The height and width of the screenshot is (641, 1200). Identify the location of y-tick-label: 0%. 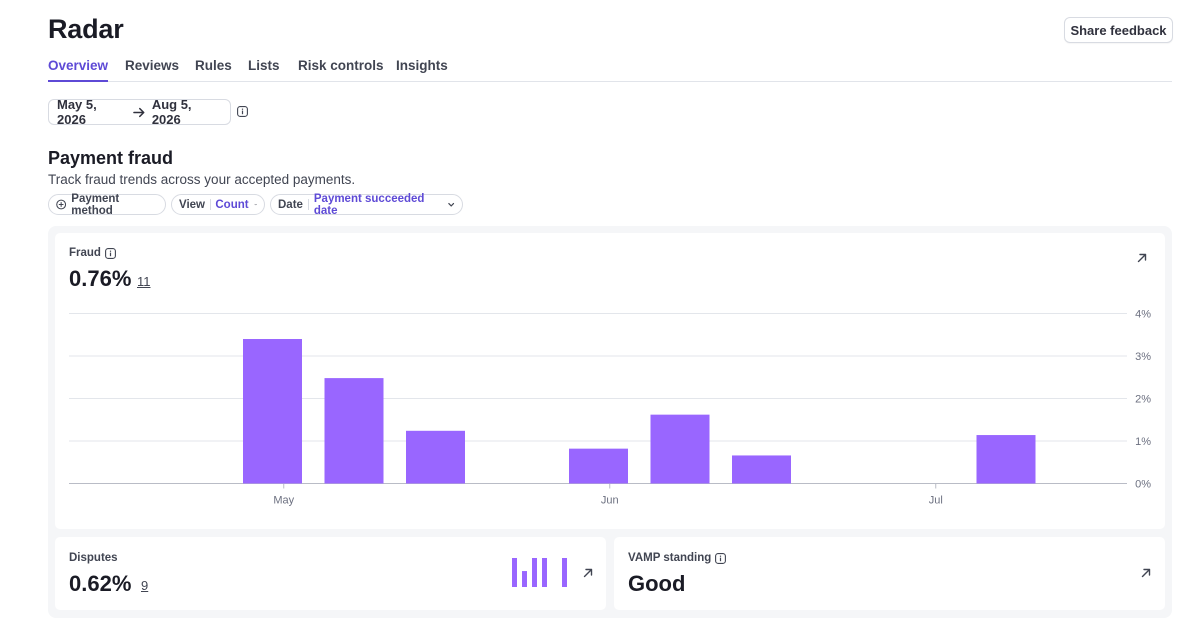
(1143, 485).